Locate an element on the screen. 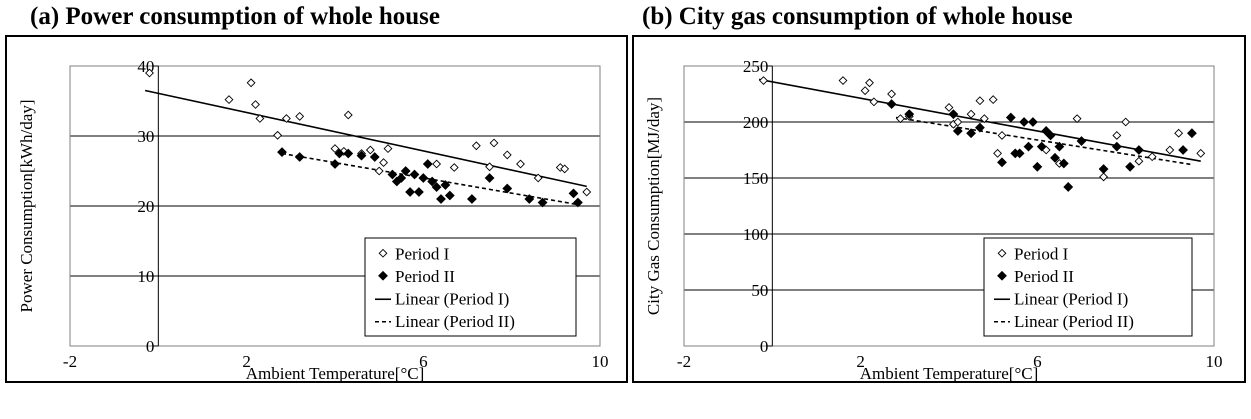 The image size is (1251, 419). x-tick-label: 6 is located at coordinates (1037, 361).